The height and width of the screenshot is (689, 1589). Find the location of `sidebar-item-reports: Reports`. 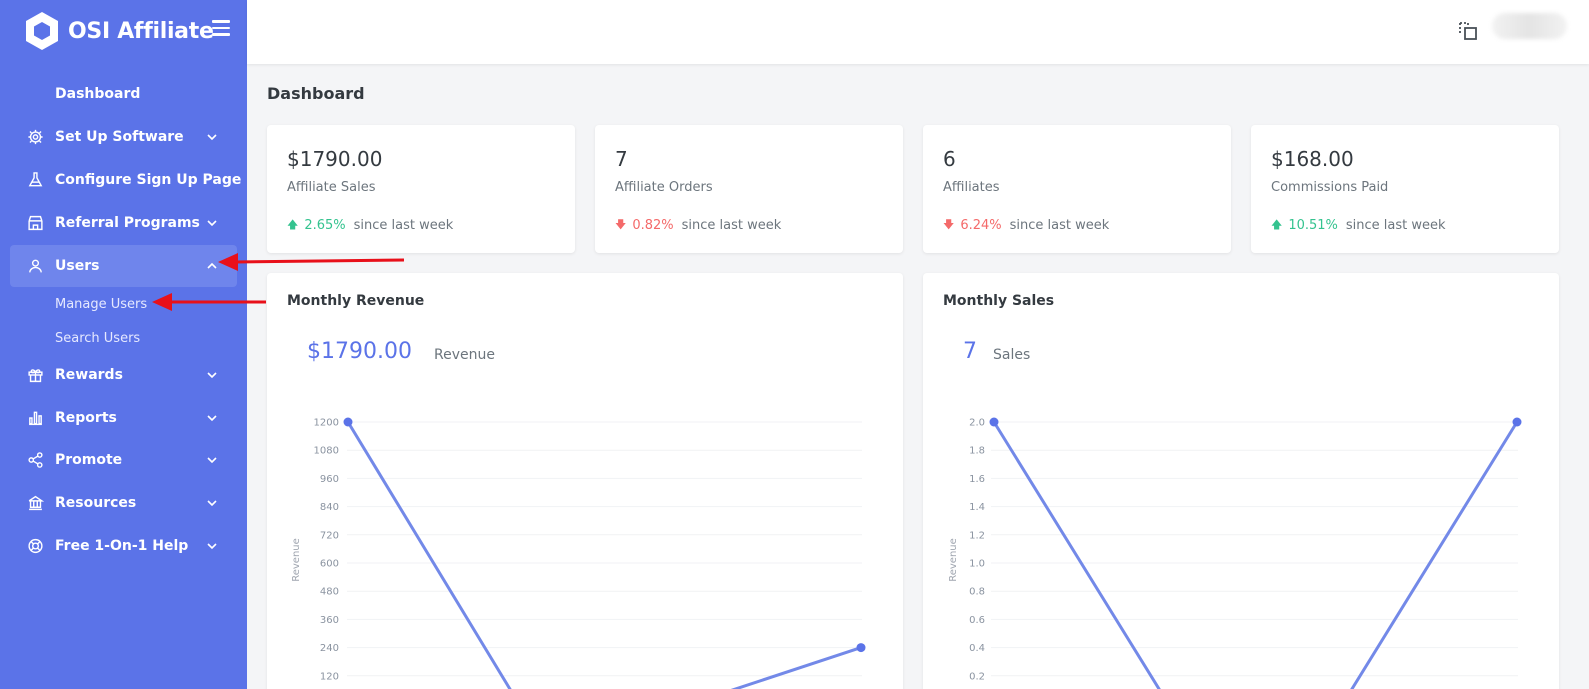

sidebar-item-reports: Reports is located at coordinates (123, 418).